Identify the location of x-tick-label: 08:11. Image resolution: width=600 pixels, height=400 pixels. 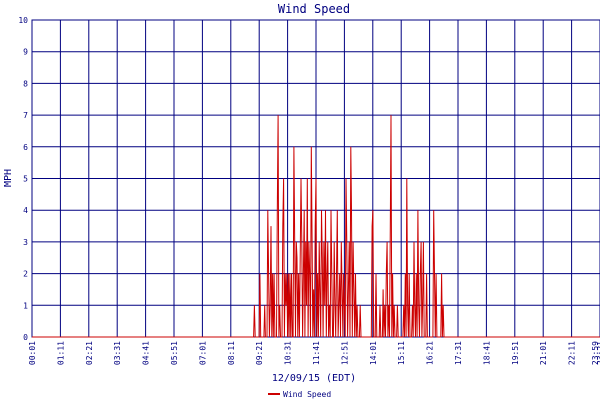
(231, 353).